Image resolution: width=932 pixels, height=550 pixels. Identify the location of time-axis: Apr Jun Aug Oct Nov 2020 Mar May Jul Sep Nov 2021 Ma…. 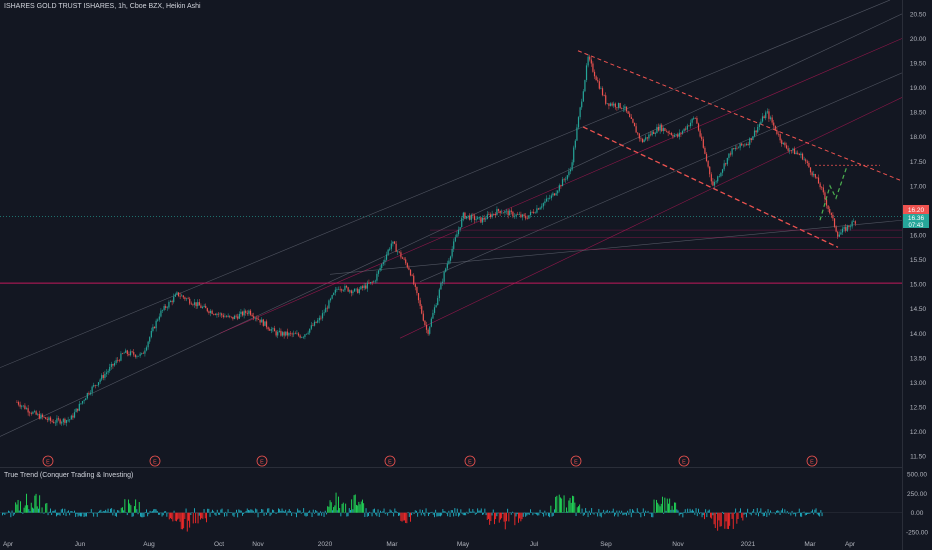
(429, 544).